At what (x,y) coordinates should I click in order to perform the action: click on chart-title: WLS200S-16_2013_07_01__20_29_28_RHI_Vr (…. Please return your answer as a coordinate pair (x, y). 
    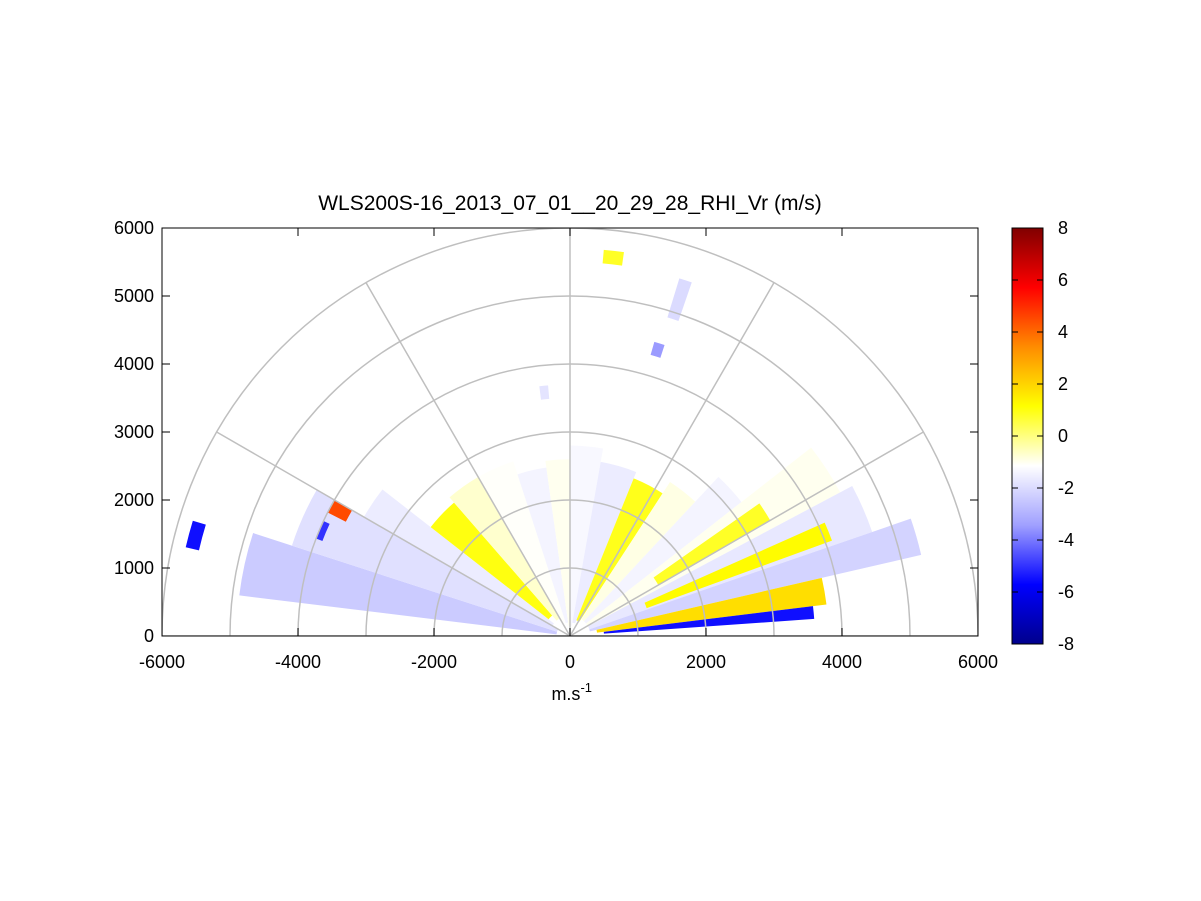
    Looking at the image, I should click on (570, 203).